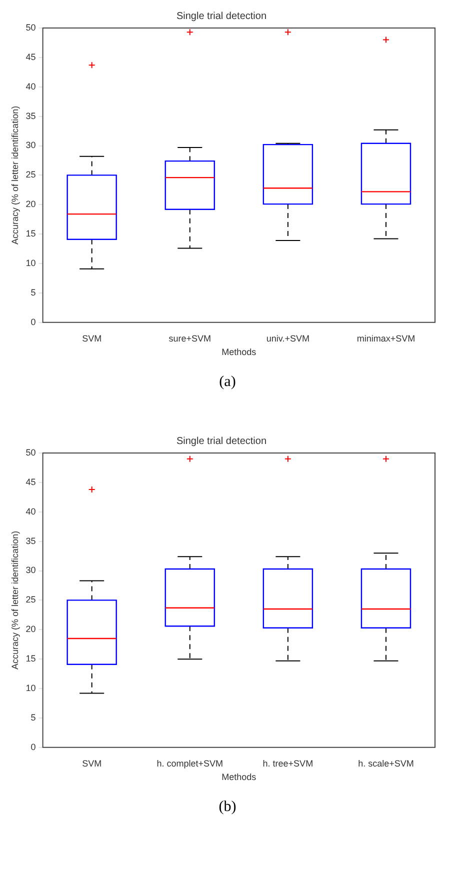 The width and height of the screenshot is (455, 870). I want to click on x-tick-label: h. complet+SVM, so click(190, 763).